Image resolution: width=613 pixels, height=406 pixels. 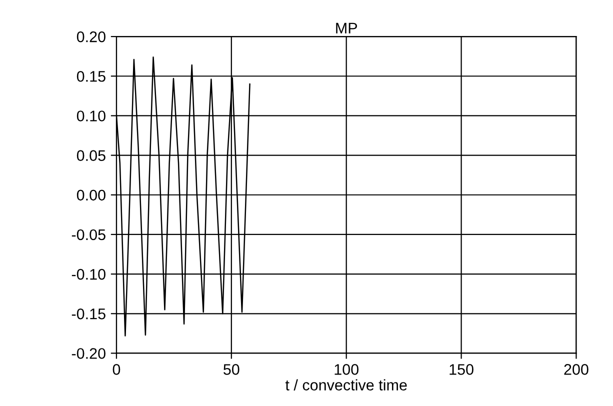 I want to click on x-axis-title: t / convective time, so click(x=346, y=384).